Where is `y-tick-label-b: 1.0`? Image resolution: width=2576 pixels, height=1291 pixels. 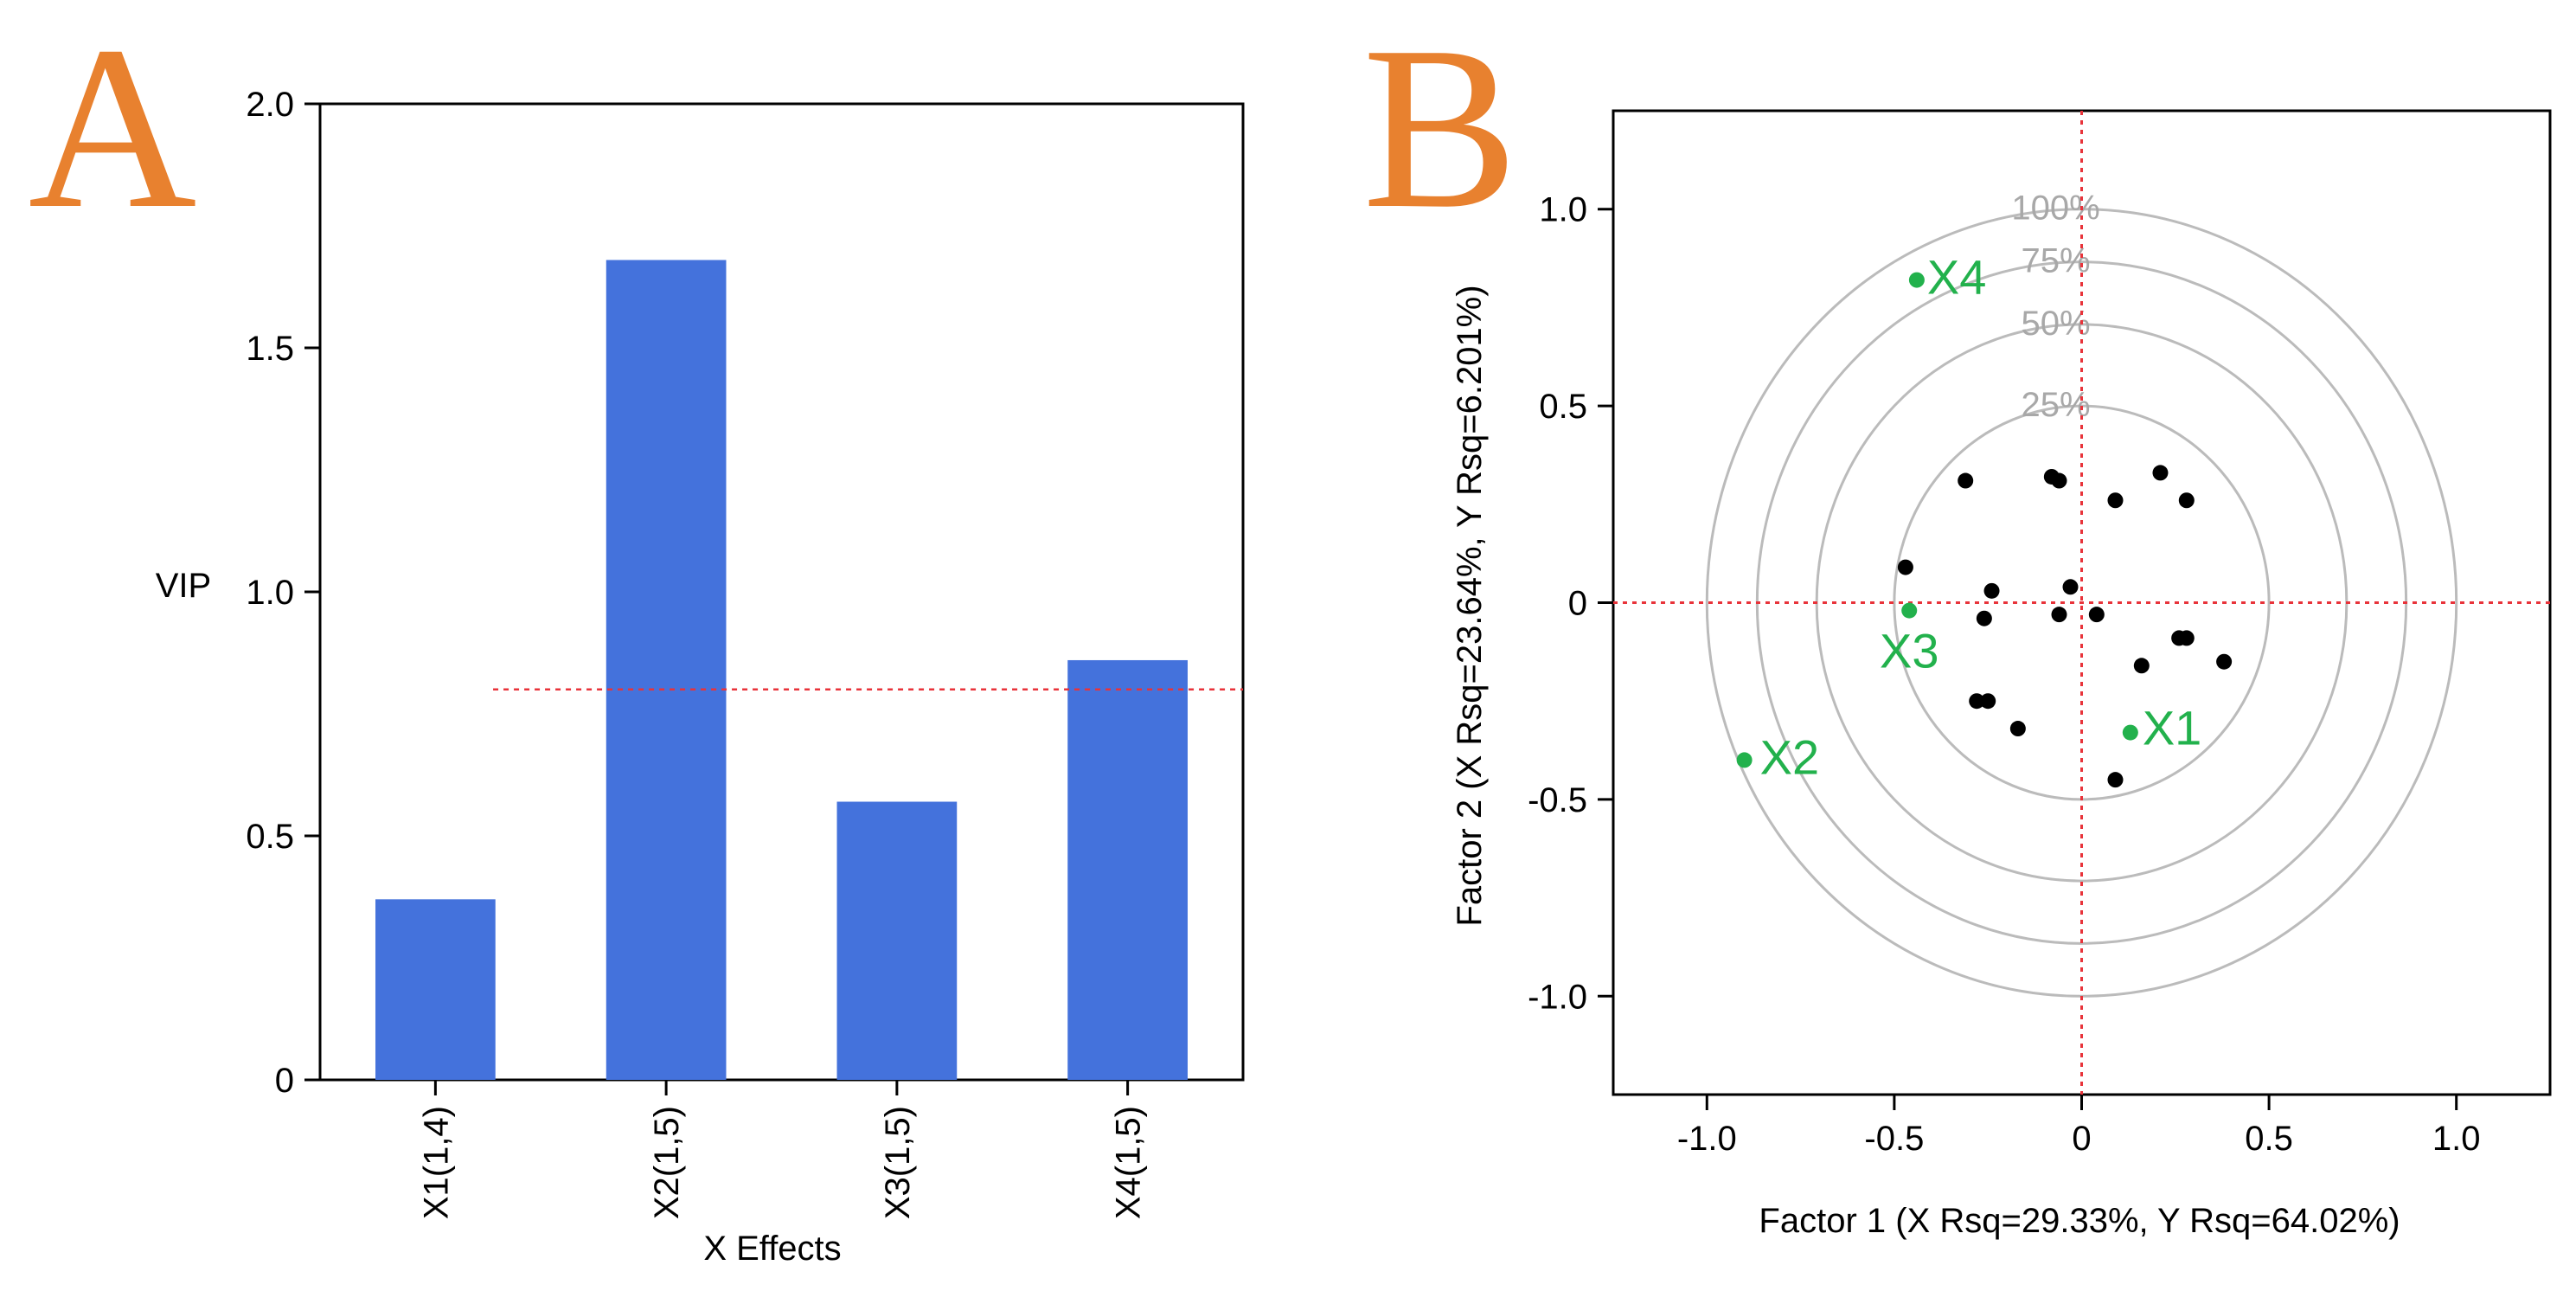 y-tick-label-b: 1.0 is located at coordinates (1563, 210).